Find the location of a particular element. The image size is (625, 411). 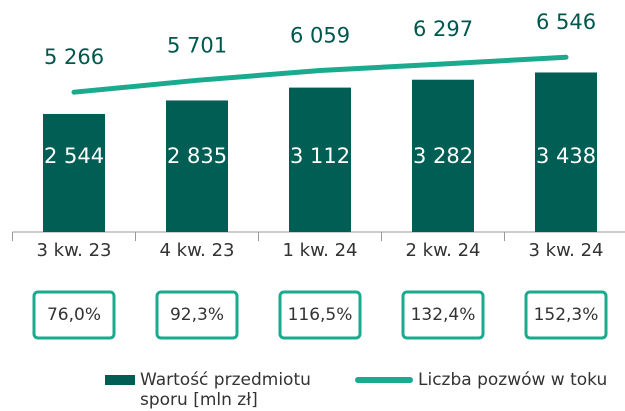

bar-value-label: 3 112 is located at coordinates (320, 156).